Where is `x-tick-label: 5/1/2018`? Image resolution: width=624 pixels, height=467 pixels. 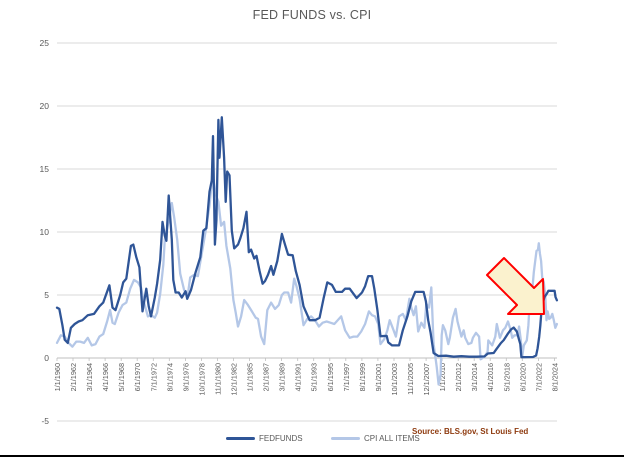 x-tick-label: 5/1/2018 is located at coordinates (506, 377).